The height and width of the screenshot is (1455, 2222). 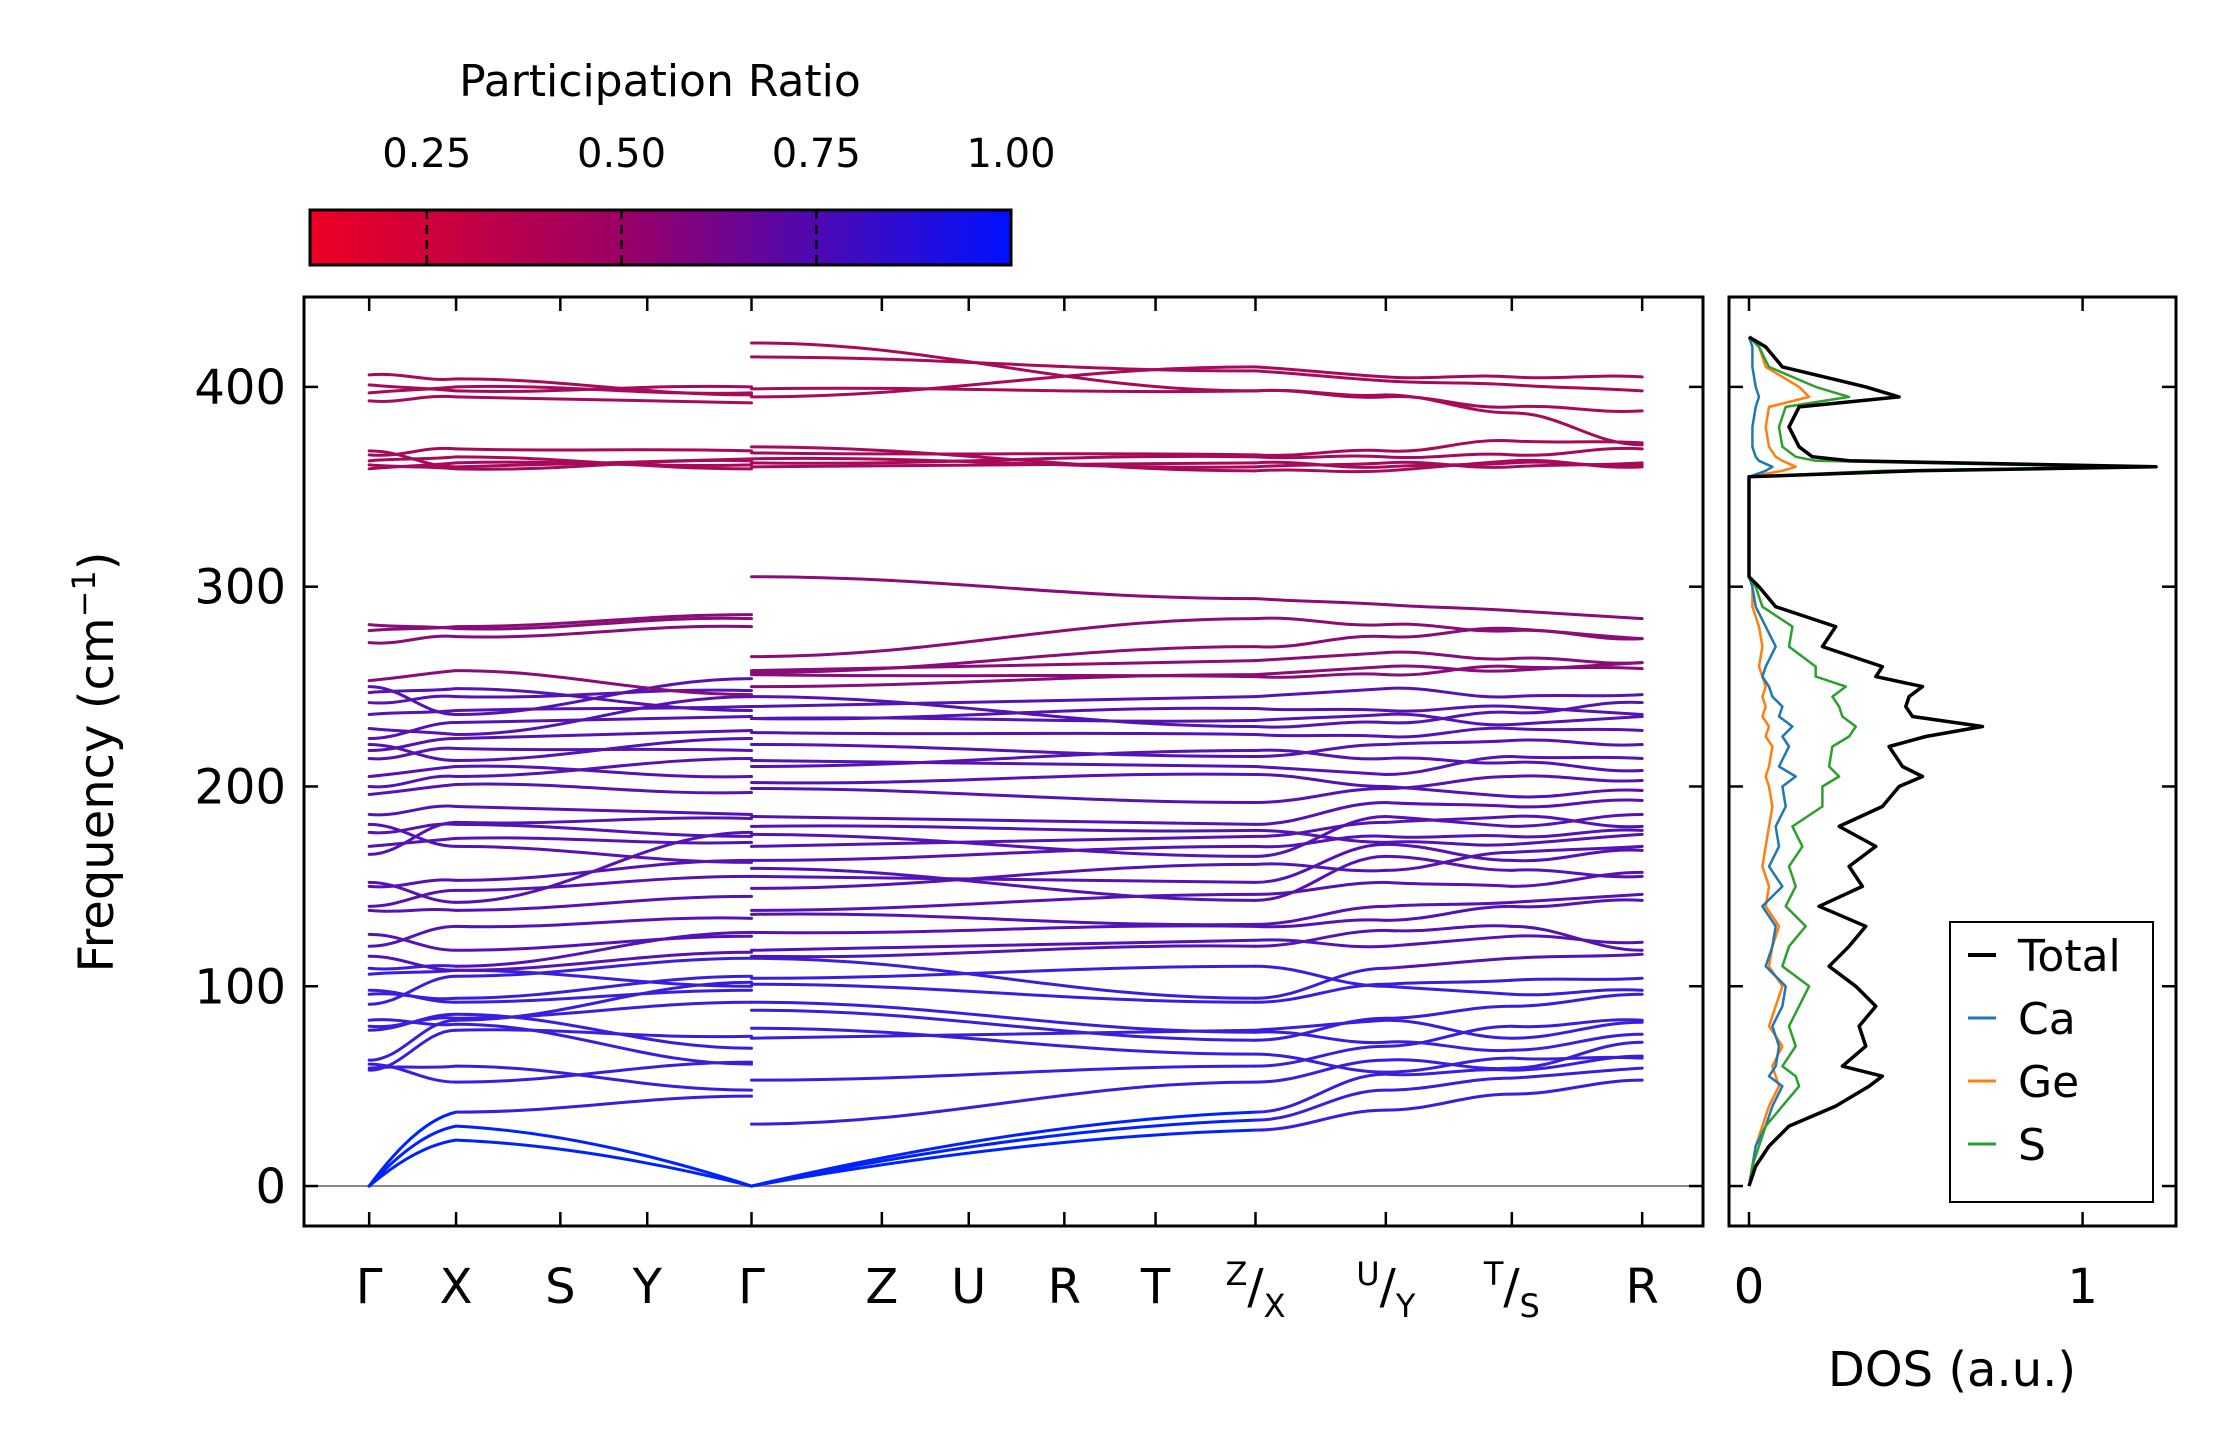 What do you see at coordinates (270, 1187) in the screenshot?
I see `y-tick-label: 0` at bounding box center [270, 1187].